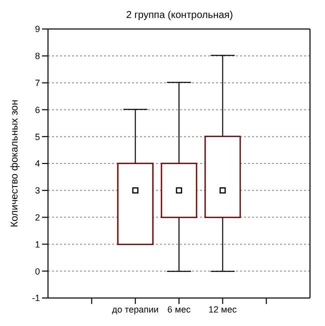 The image size is (325, 326). What do you see at coordinates (36, 298) in the screenshot?
I see `y-tick-label: -1` at bounding box center [36, 298].